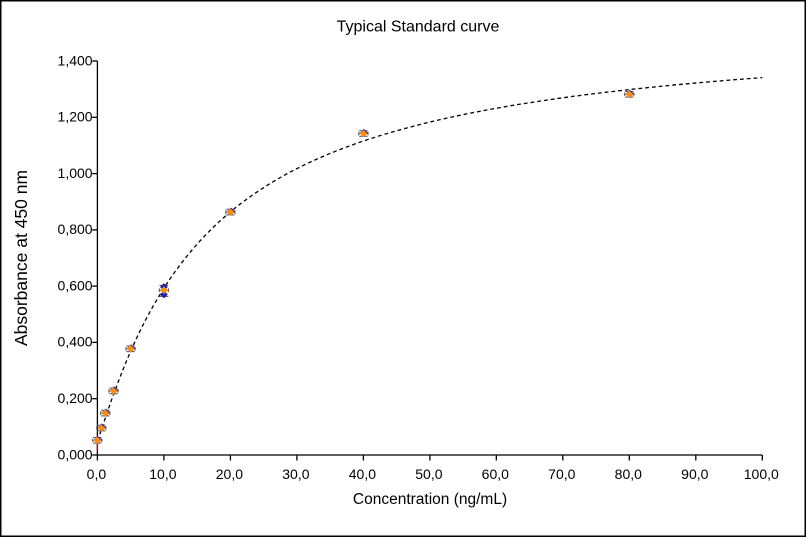 The height and width of the screenshot is (542, 806). I want to click on svg-text: Absorbance at 450 nm, so click(21, 258).